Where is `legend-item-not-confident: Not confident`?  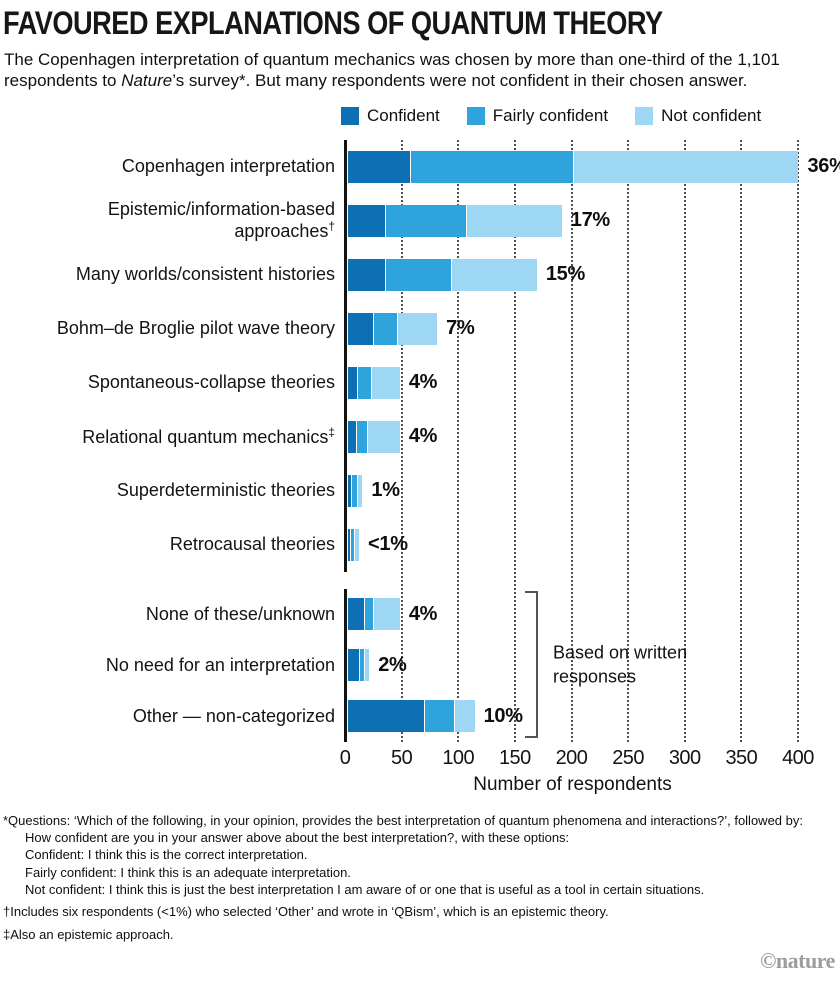
legend-item-not-confident: Not confident is located at coordinates (698, 116).